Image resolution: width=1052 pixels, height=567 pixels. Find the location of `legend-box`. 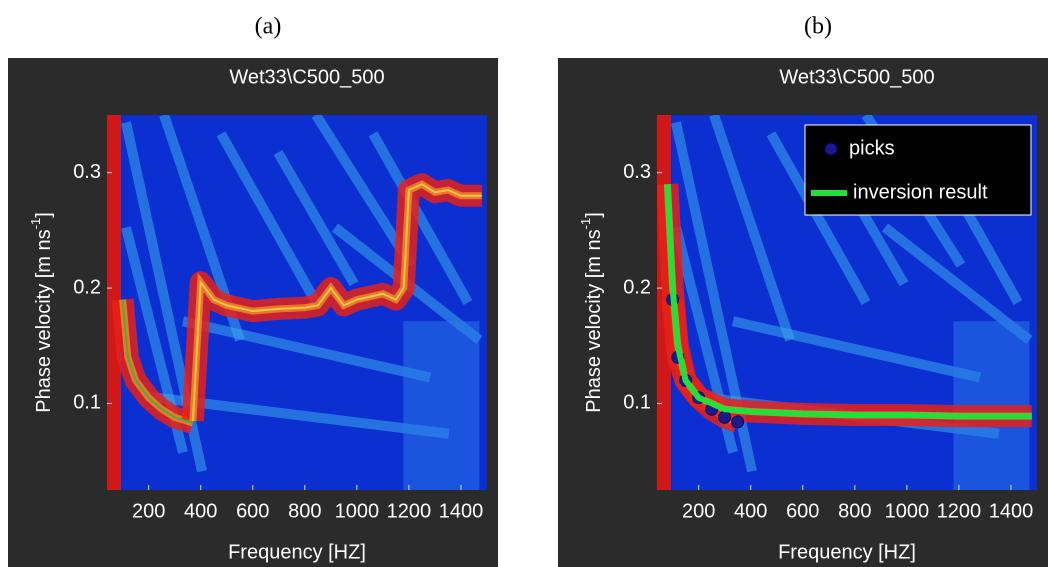

legend-box is located at coordinates (918, 170).